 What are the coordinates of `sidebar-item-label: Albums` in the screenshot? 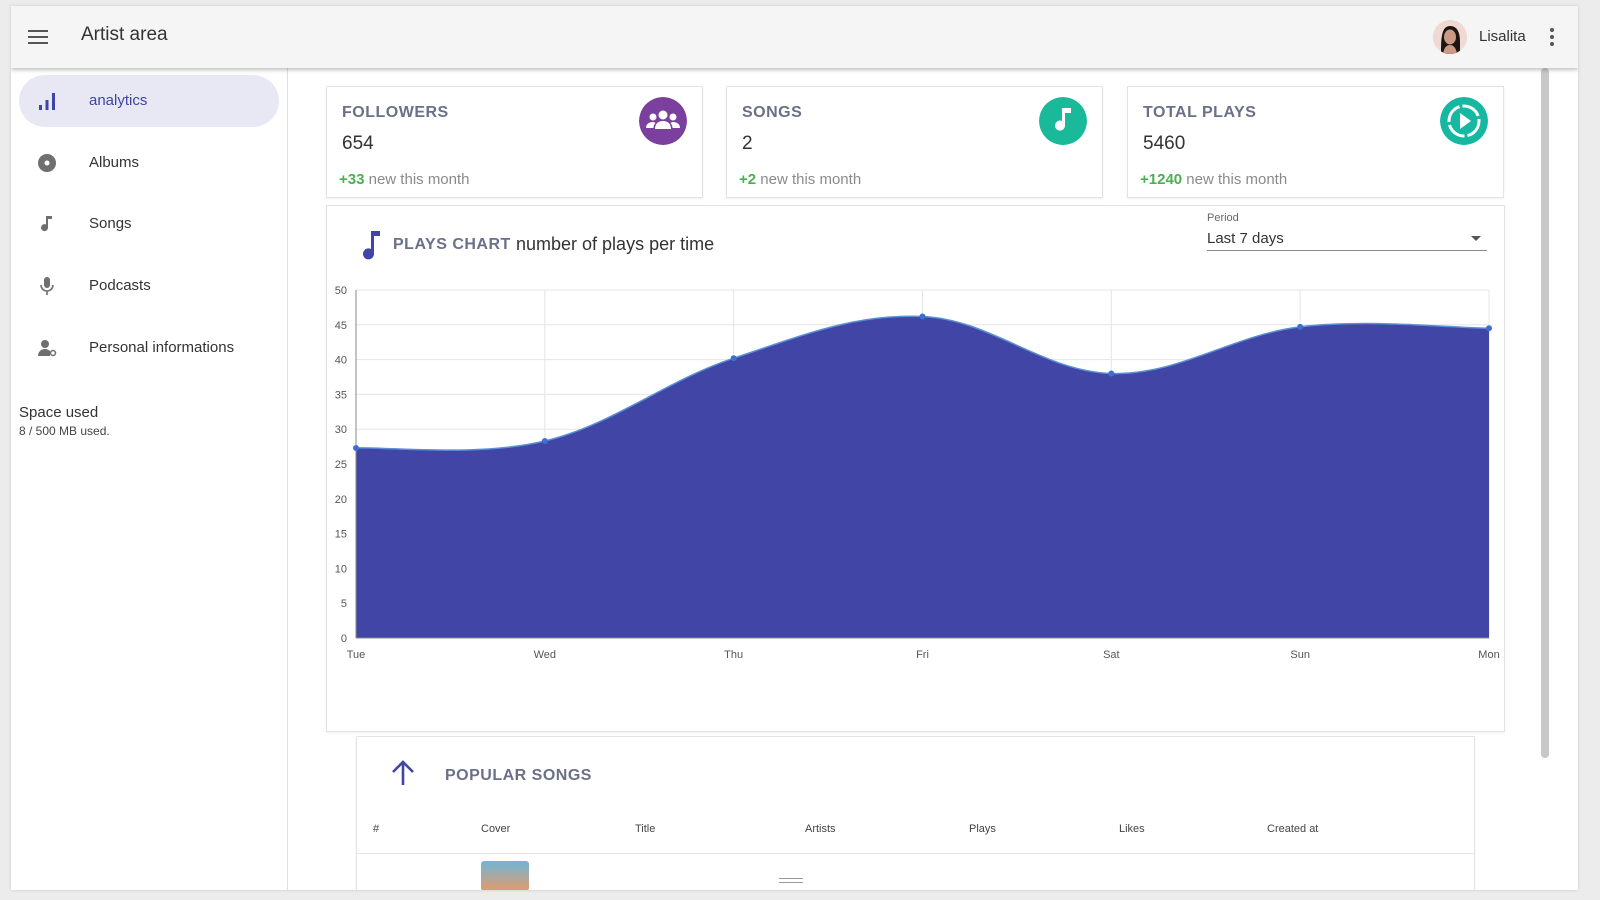 It's located at (114, 162).